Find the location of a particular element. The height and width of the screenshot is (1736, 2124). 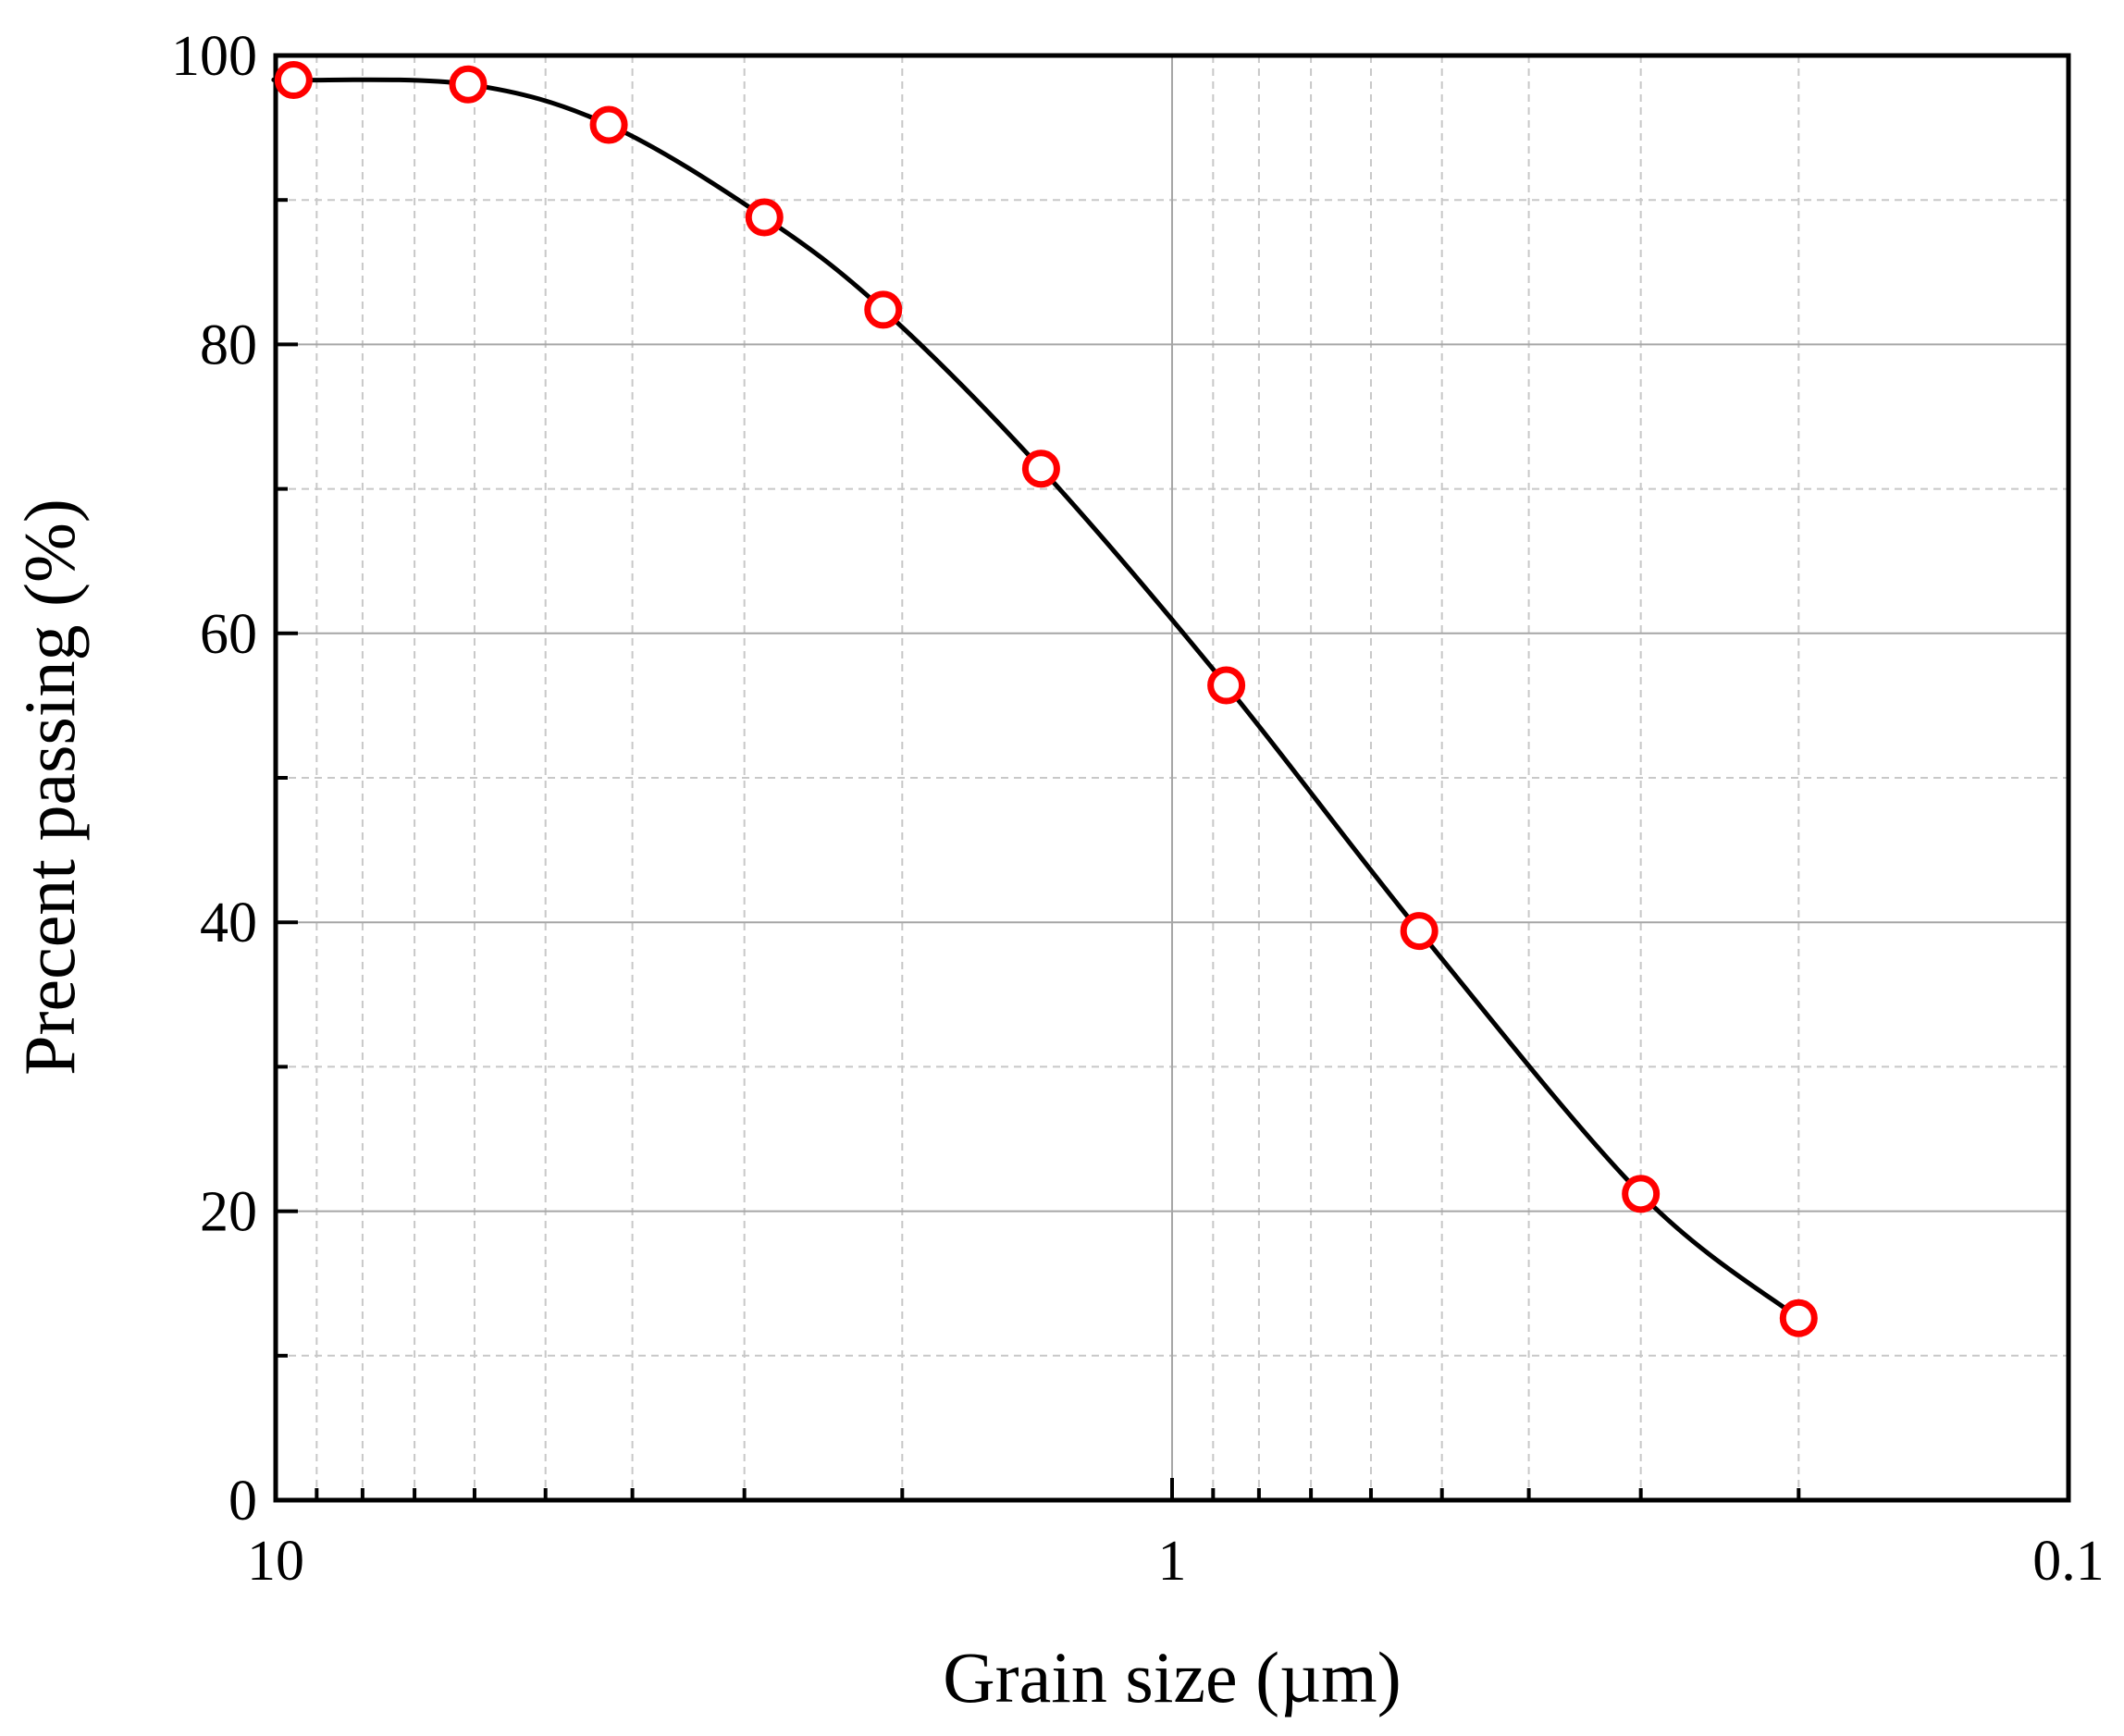

x-axis-title: Grain size (µm) is located at coordinates (1172, 1677).